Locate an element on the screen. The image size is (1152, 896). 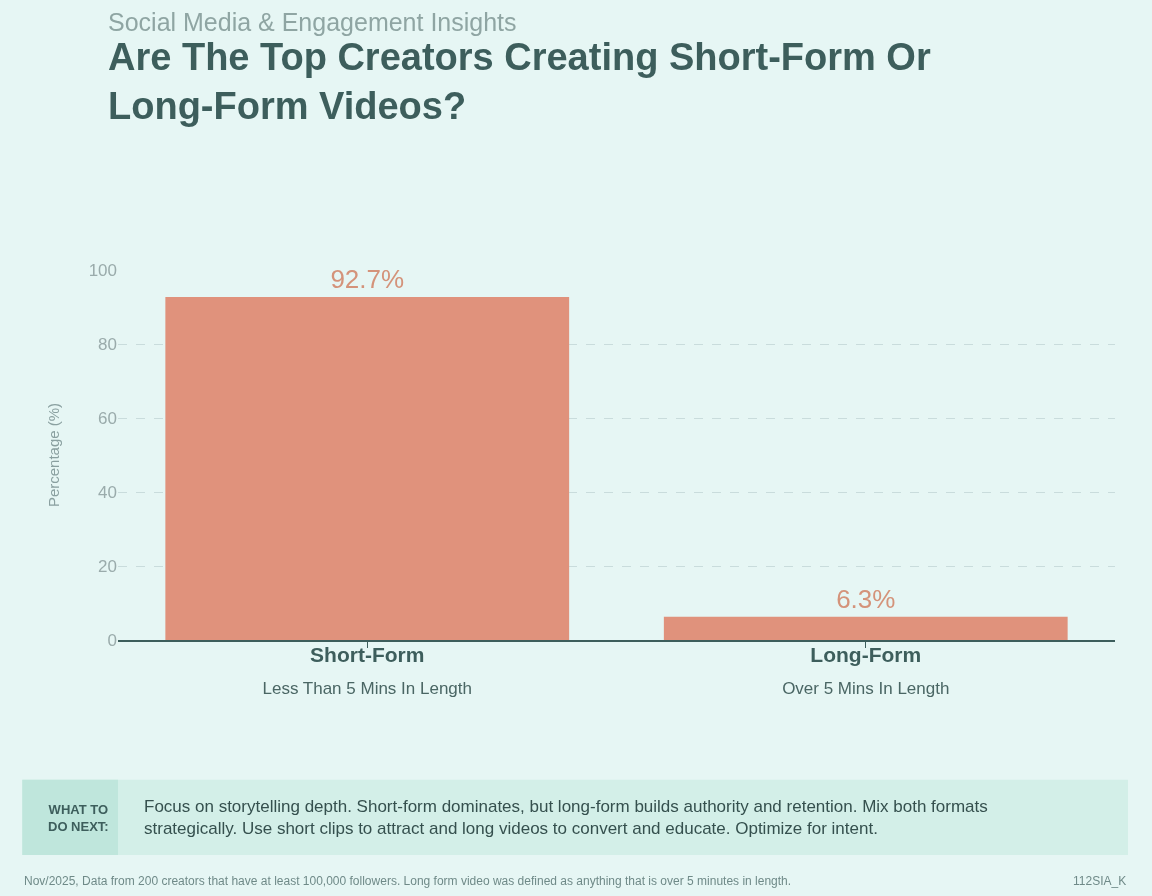
y-axis-title: Percentage (%) is located at coordinates (53, 455).